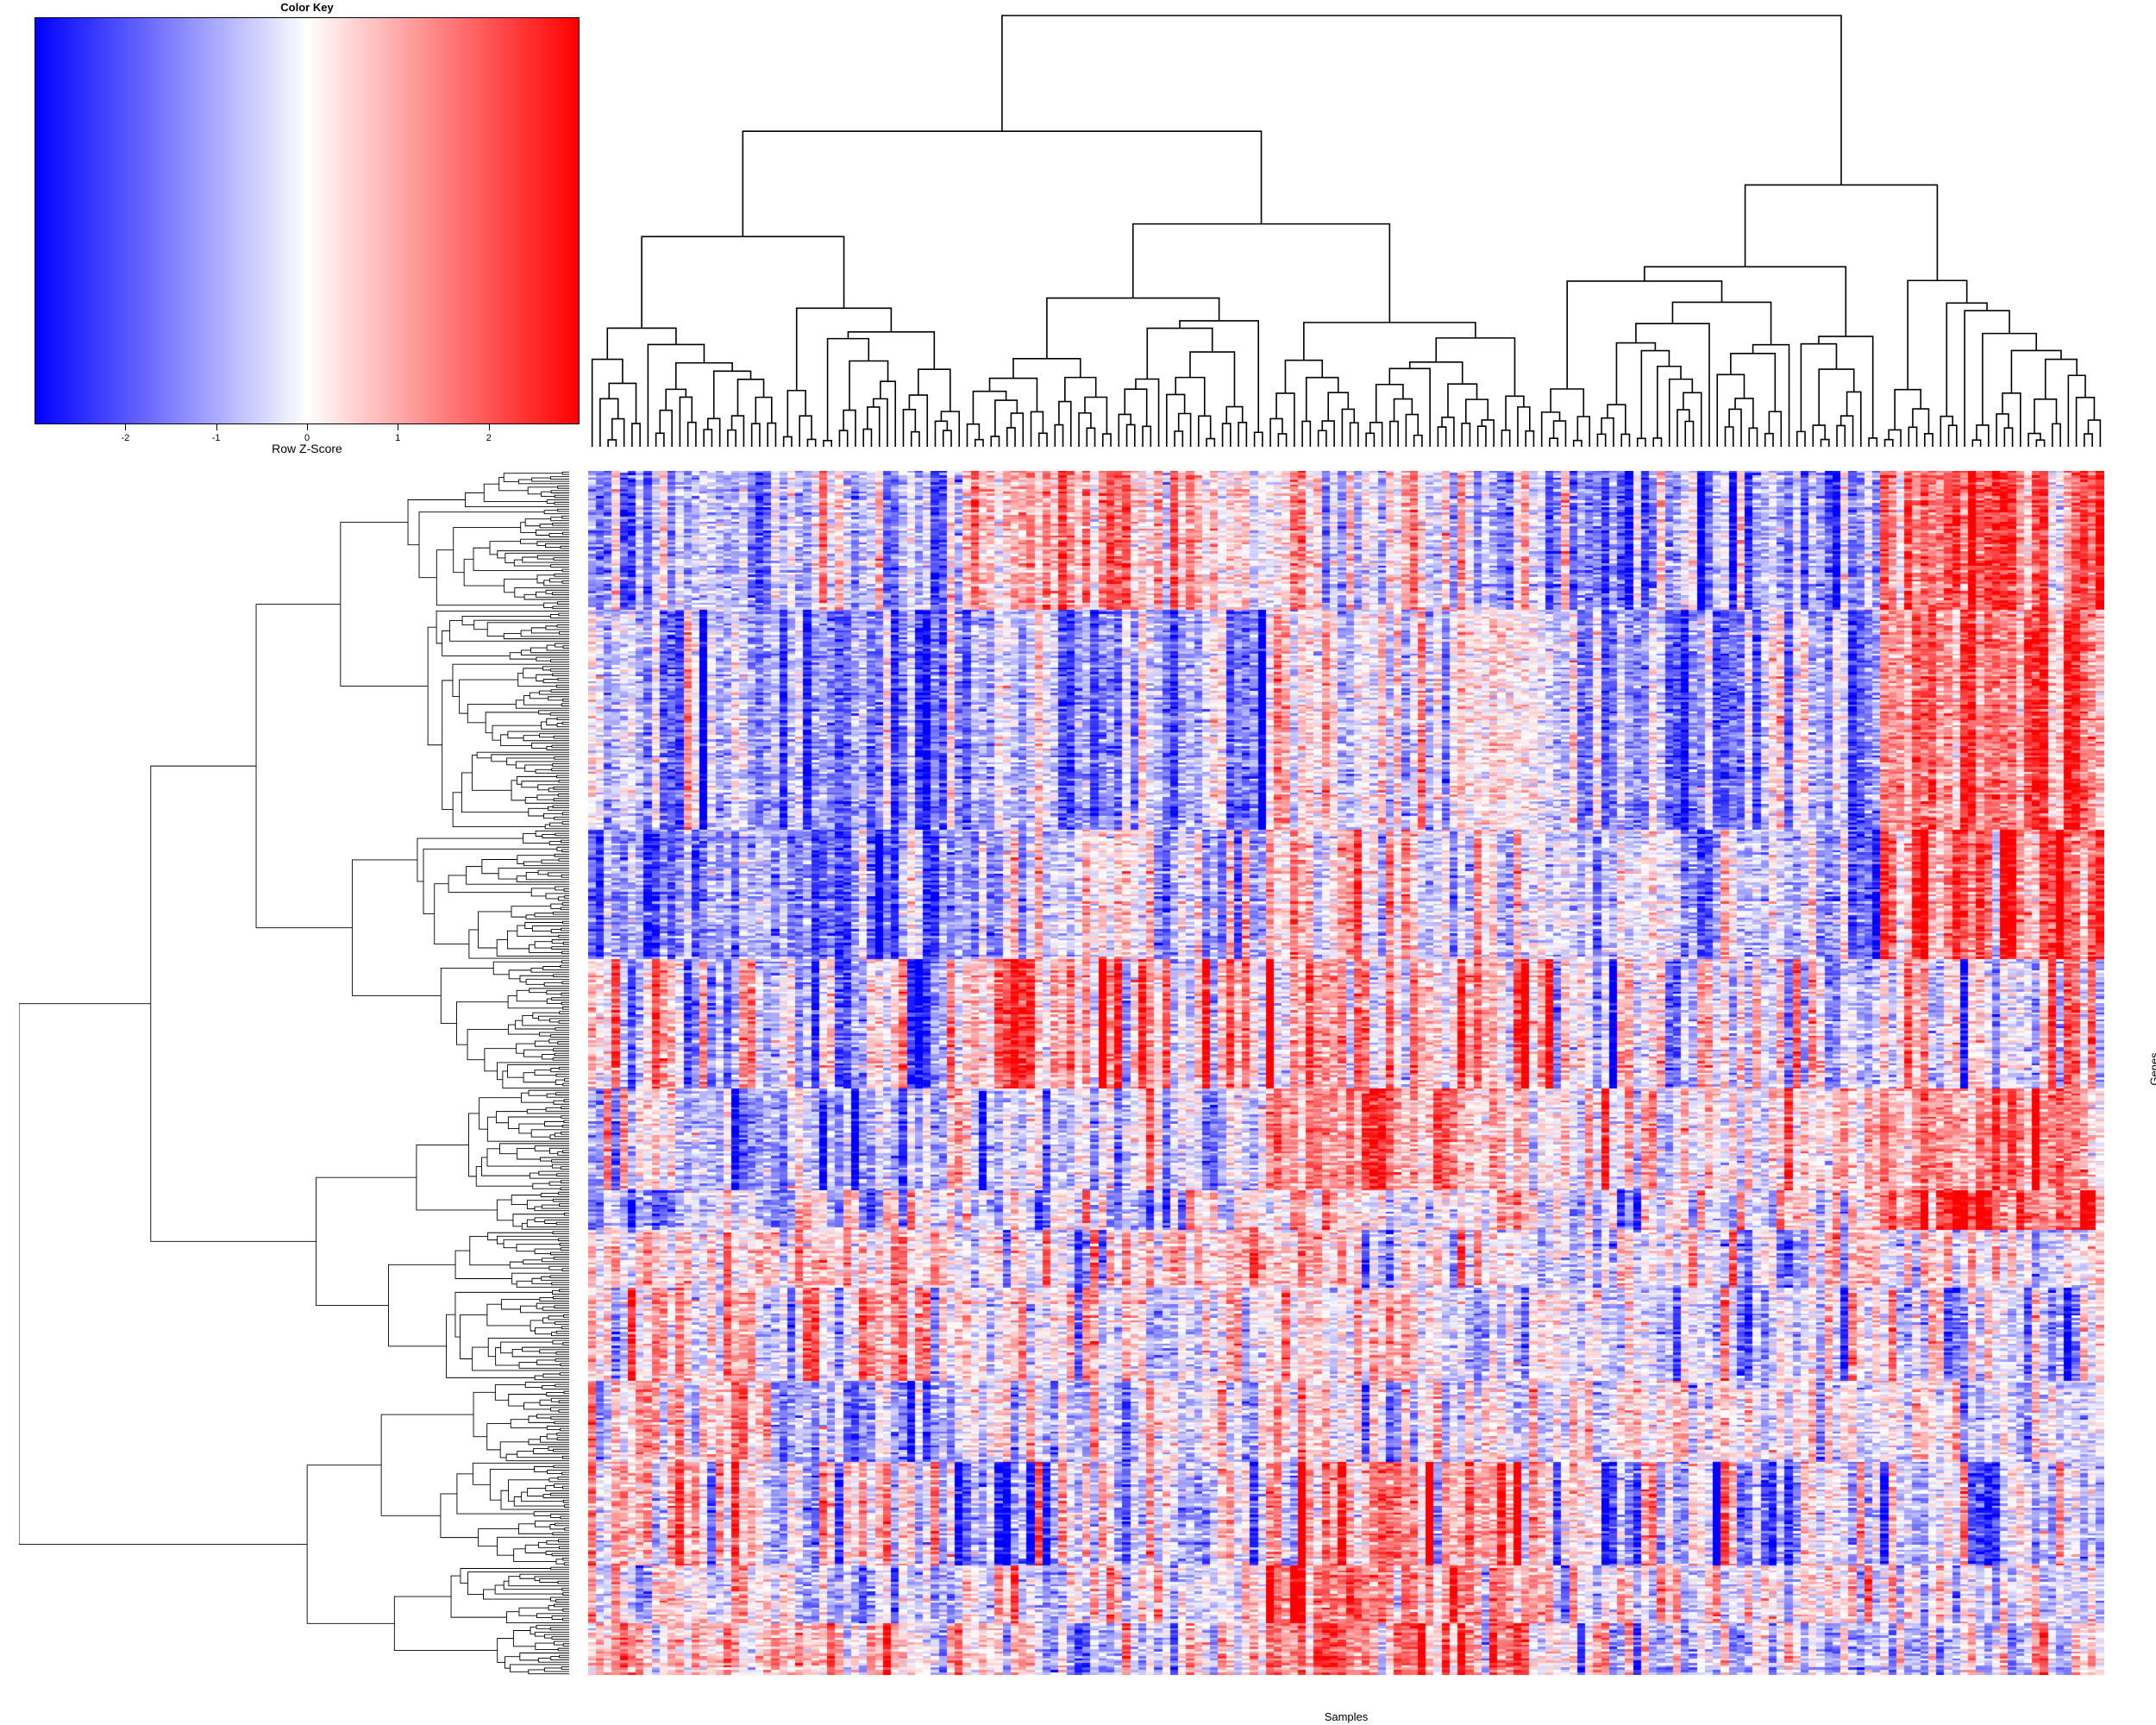 This screenshot has width=2156, height=1725. What do you see at coordinates (398, 438) in the screenshot?
I see `color-key-tick-label: 1` at bounding box center [398, 438].